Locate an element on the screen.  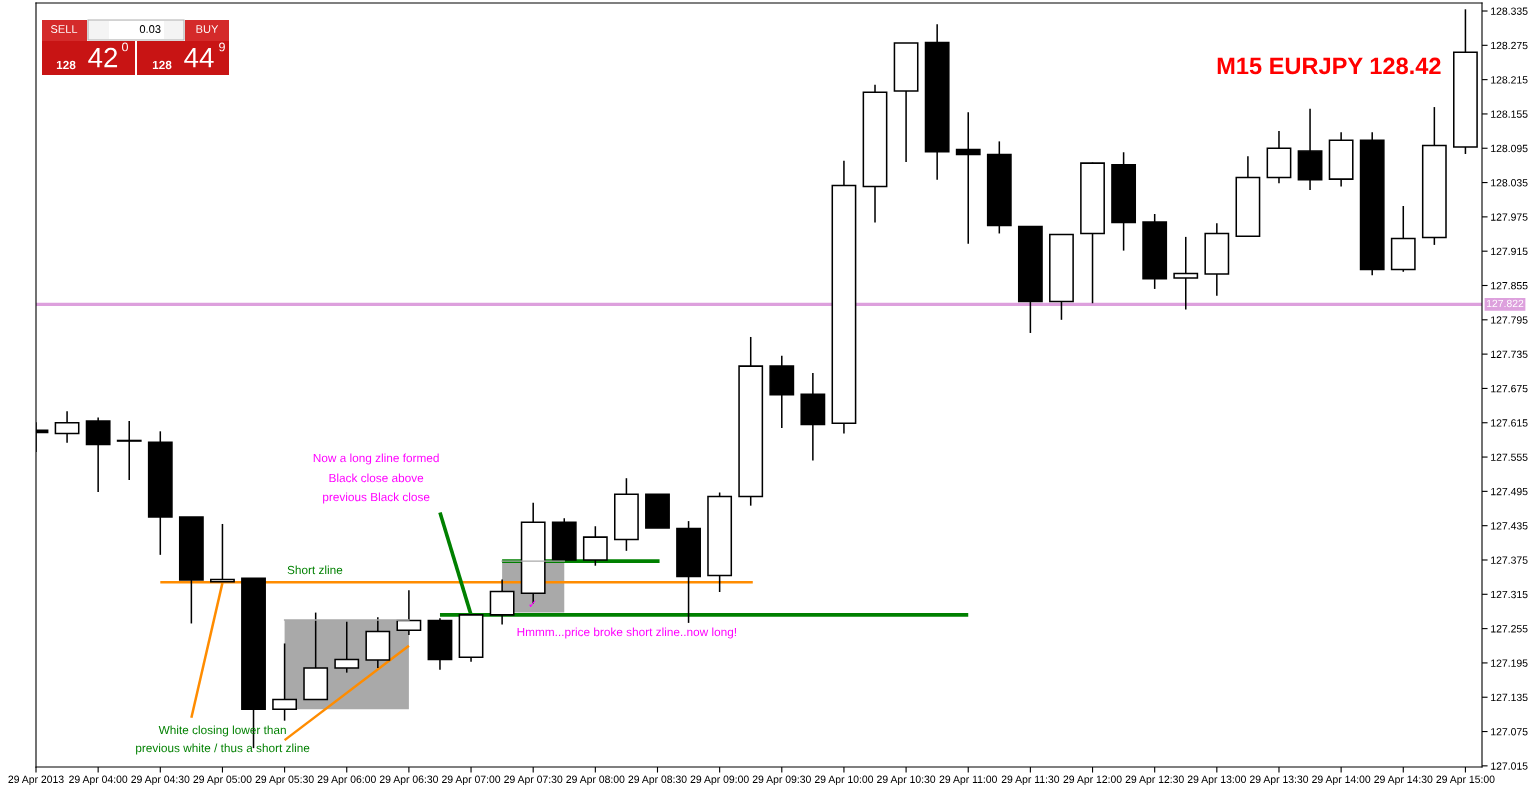
annotation: Now a long zline formed is located at coordinates (376, 459).